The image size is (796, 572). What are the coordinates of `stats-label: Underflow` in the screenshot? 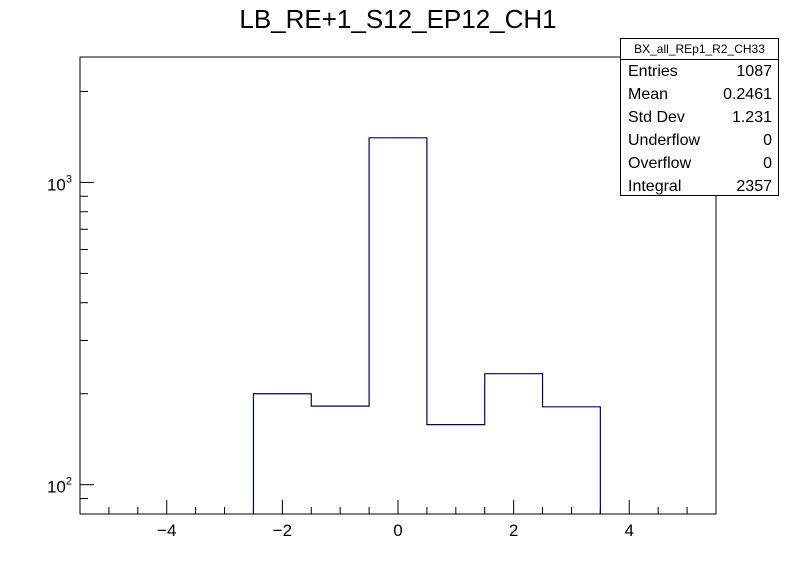 It's located at (664, 140).